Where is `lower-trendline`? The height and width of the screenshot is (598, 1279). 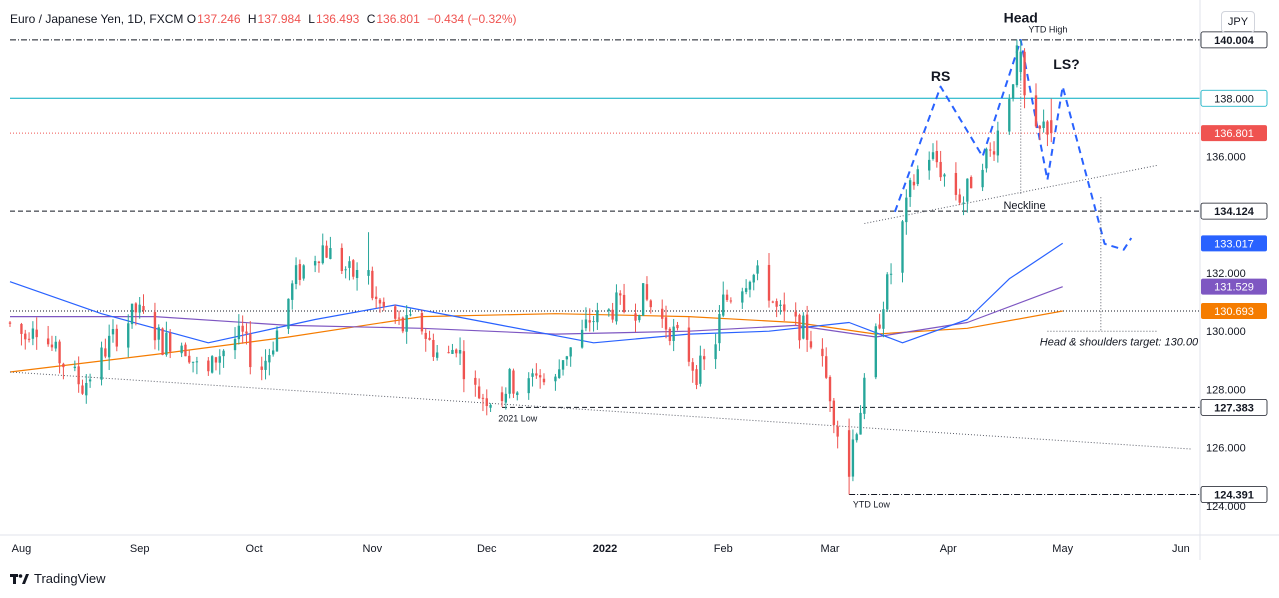
lower-trendline is located at coordinates (601, 410).